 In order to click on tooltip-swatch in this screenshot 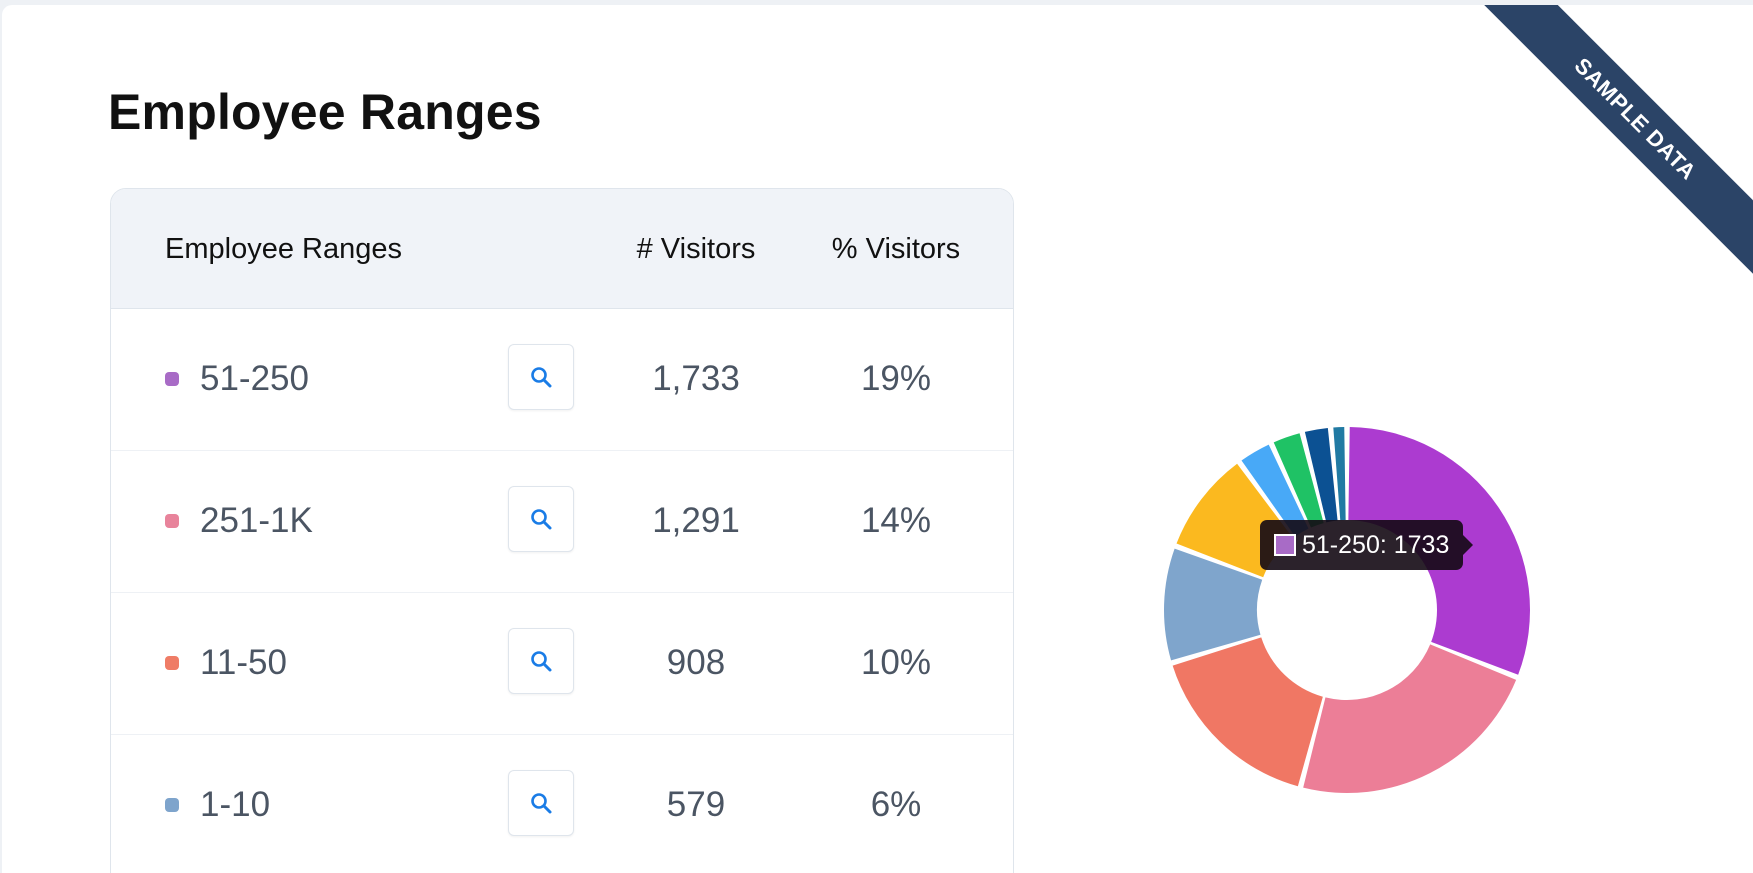, I will do `click(1285, 545)`.